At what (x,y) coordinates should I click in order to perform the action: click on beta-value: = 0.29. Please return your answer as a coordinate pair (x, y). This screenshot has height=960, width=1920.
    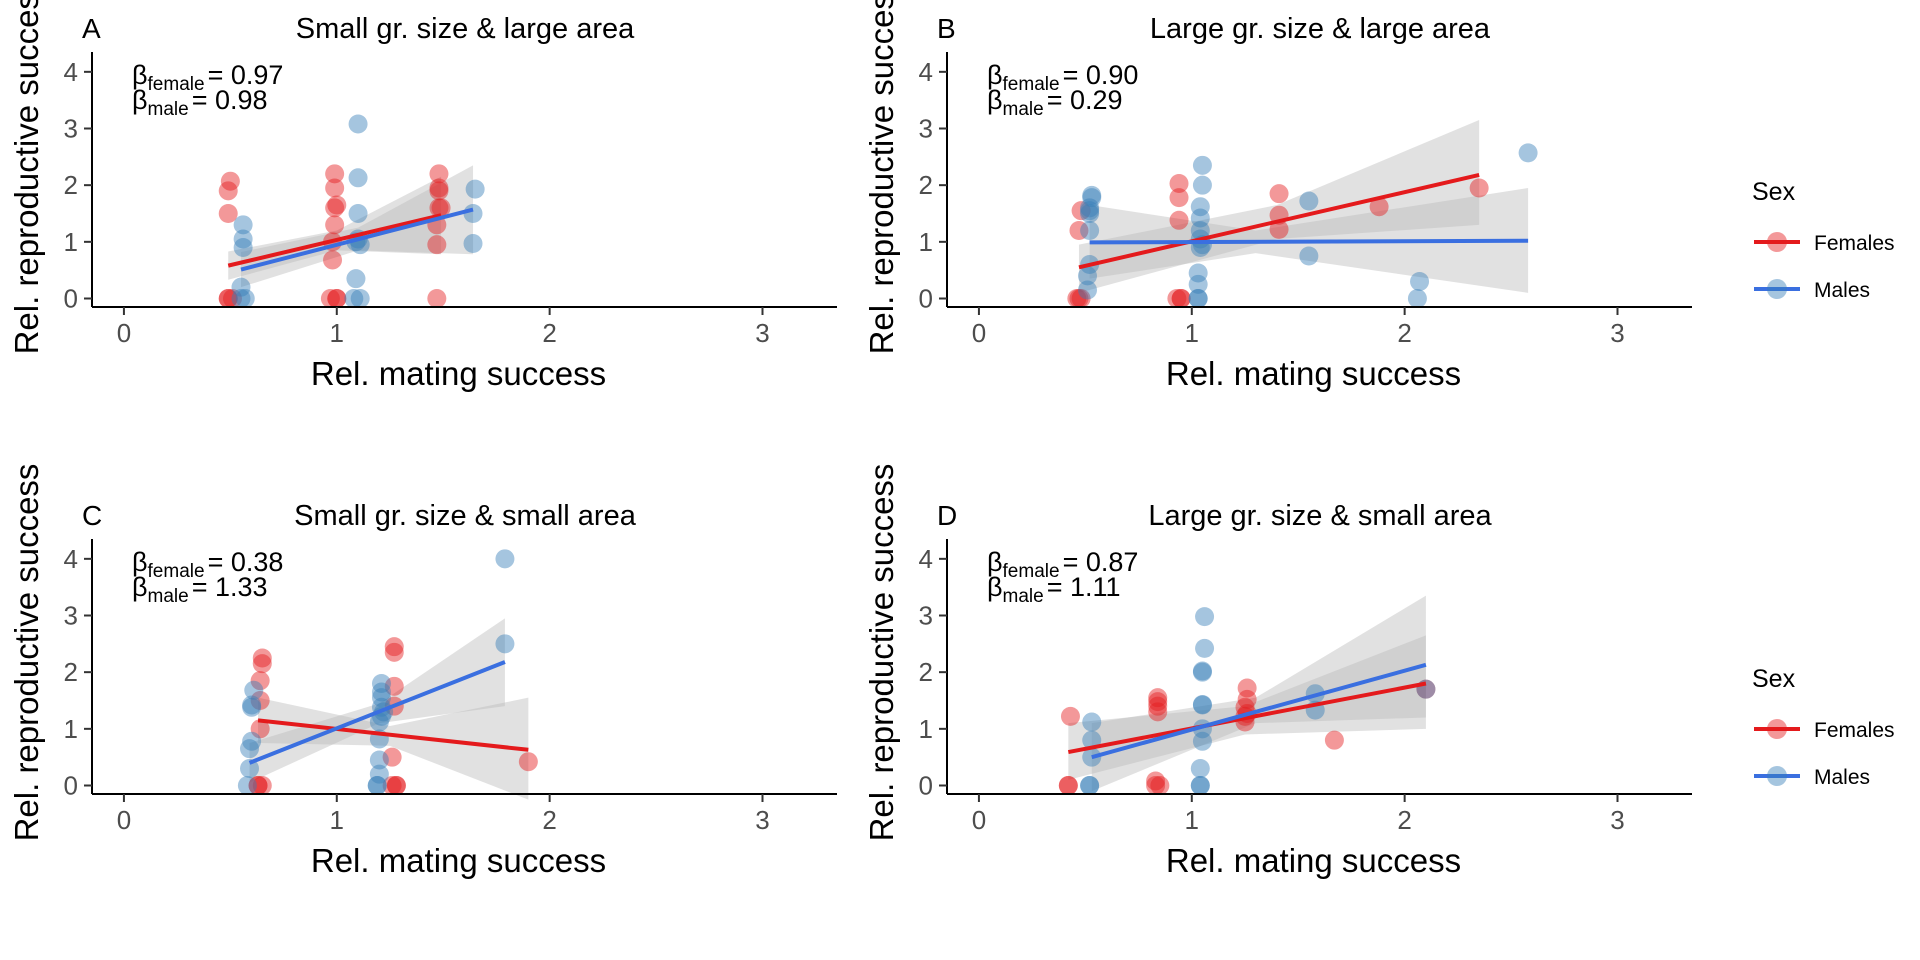
    Looking at the image, I should click on (1085, 100).